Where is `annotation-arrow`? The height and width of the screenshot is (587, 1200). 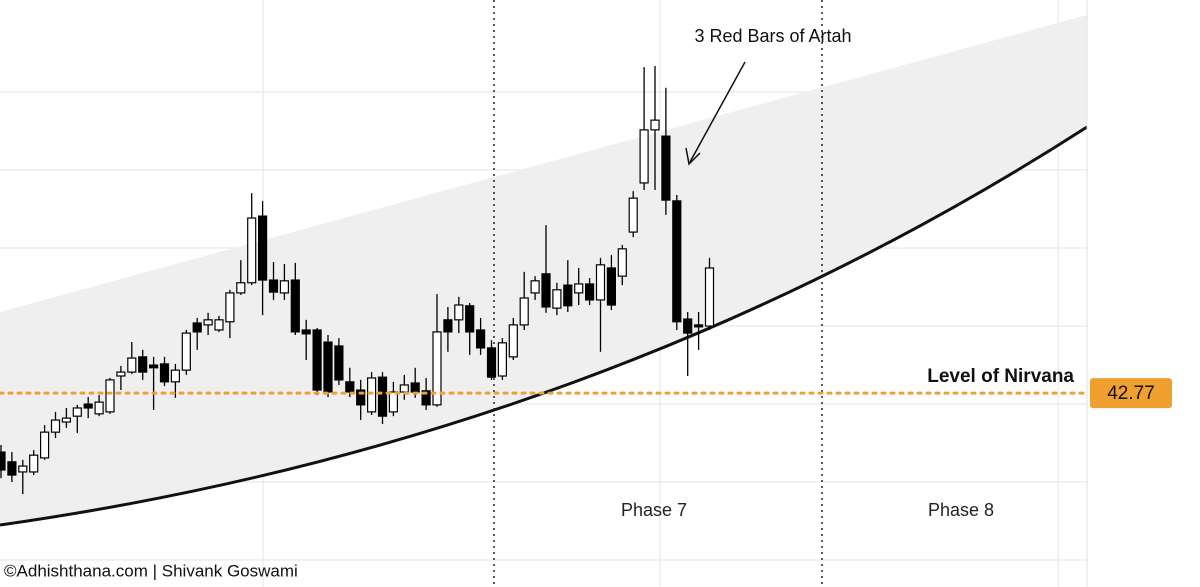
annotation-arrow is located at coordinates (717, 112).